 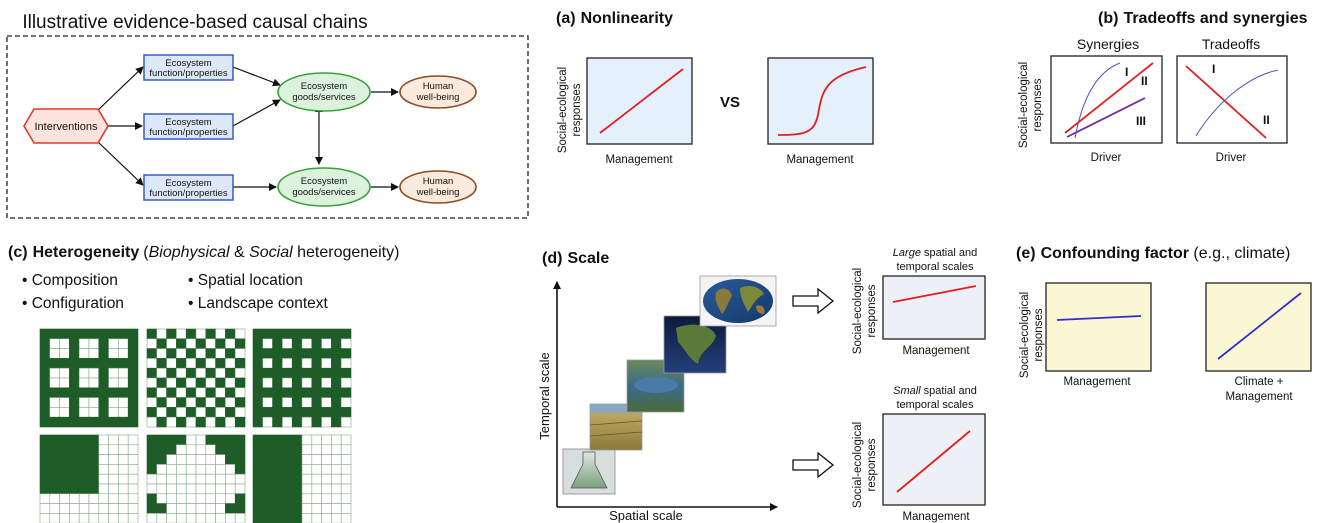 I want to click on d-large-line, so click(x=934, y=294).